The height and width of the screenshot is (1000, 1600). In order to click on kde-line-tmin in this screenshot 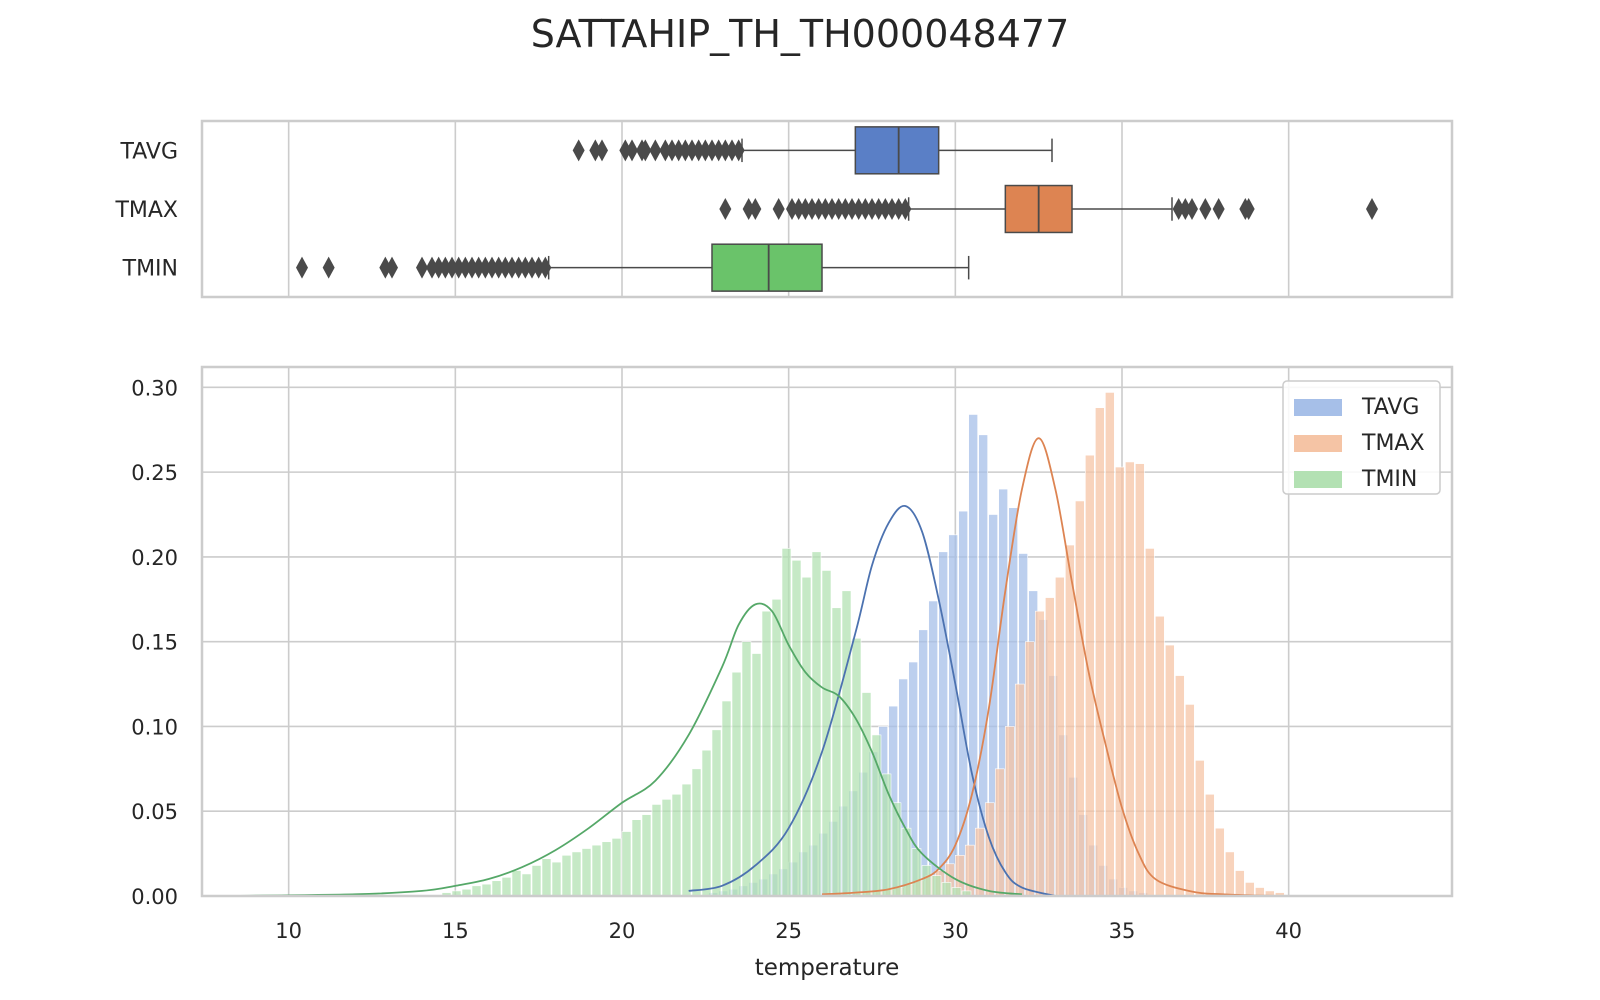, I will do `click(622, 749)`.